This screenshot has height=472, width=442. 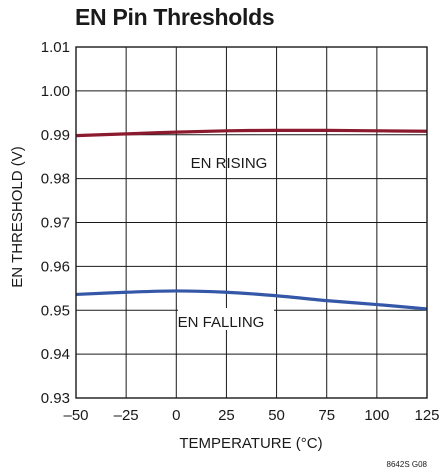 I want to click on x-tick-label: 0, so click(x=176, y=415).